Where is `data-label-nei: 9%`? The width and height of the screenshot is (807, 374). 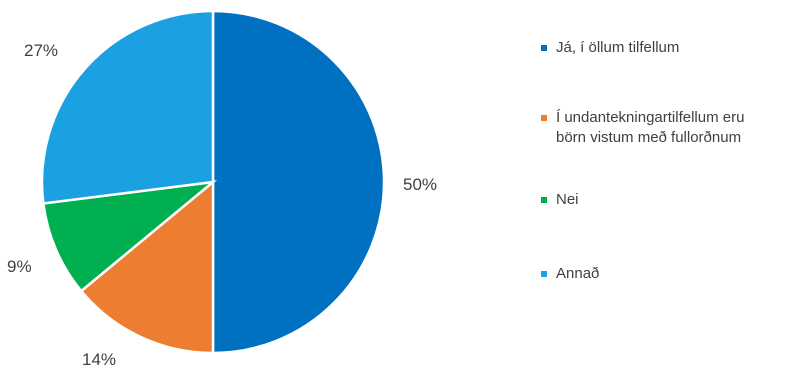 data-label-nei: 9% is located at coordinates (19, 266).